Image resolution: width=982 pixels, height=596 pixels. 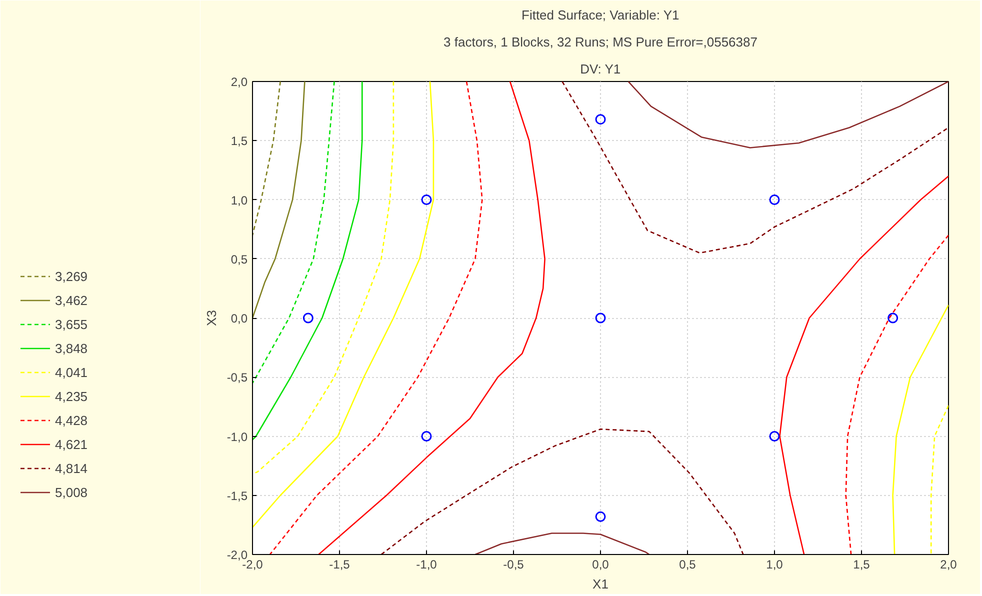 I want to click on legend-label: 4,621, so click(x=71, y=444).